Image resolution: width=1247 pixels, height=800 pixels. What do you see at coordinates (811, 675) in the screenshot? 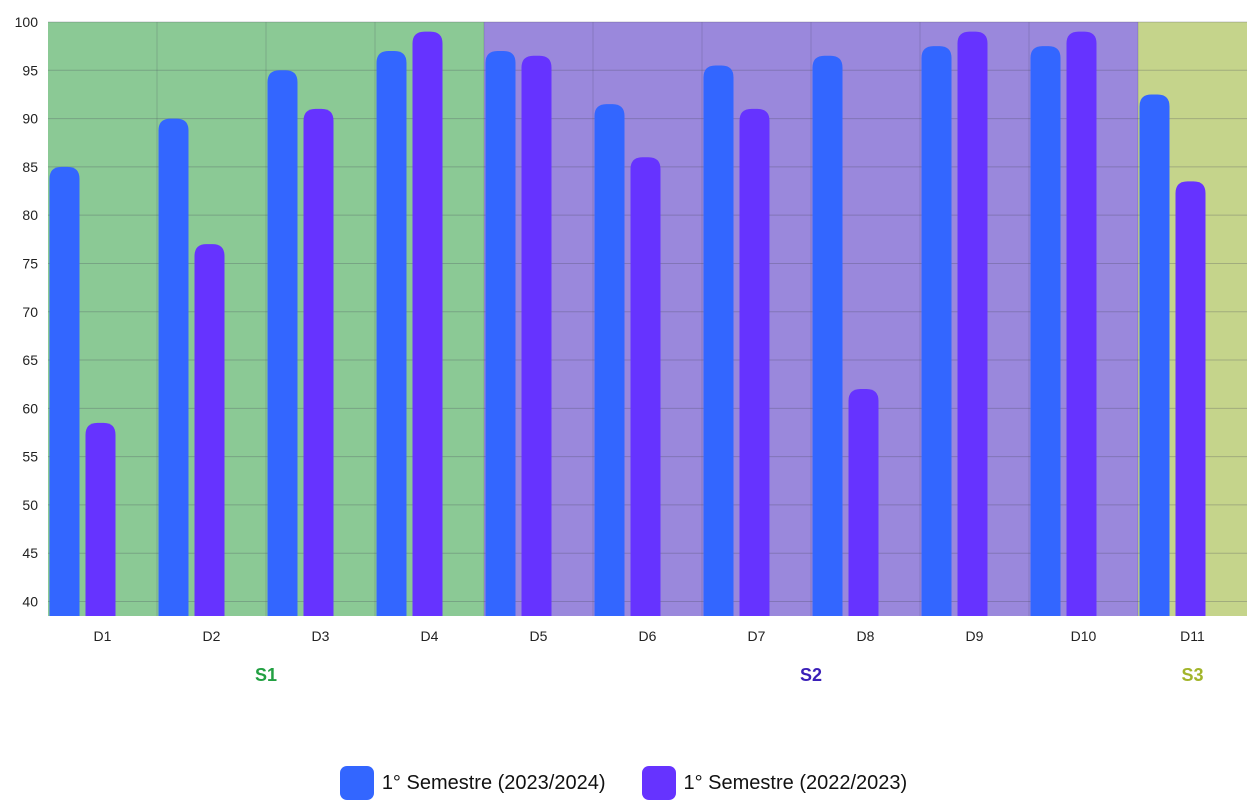
I see `group-label-s2: S2` at bounding box center [811, 675].